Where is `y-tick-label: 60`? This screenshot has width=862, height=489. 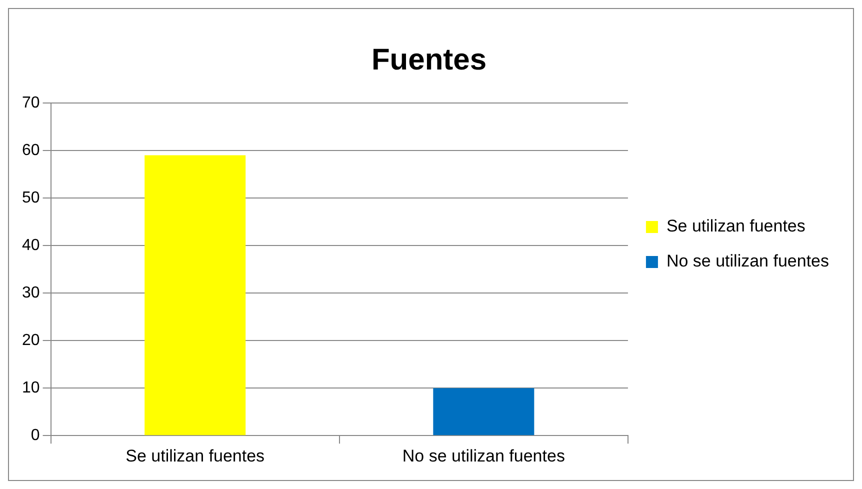
y-tick-label: 60 is located at coordinates (31, 150).